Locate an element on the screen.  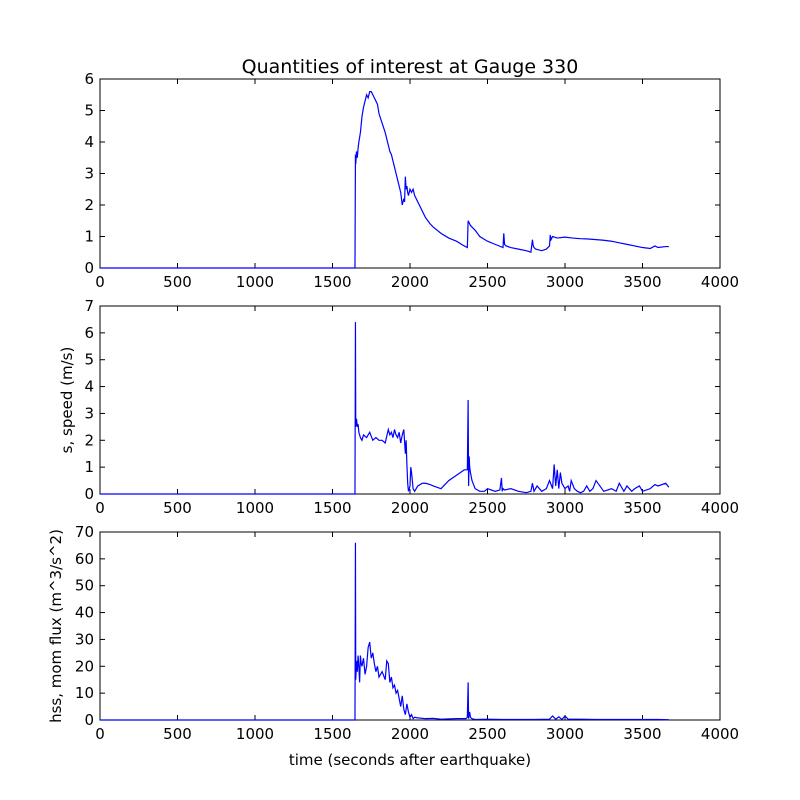
y-axis-label: hss, mom flux (m^3/s^2) is located at coordinates (56, 626).